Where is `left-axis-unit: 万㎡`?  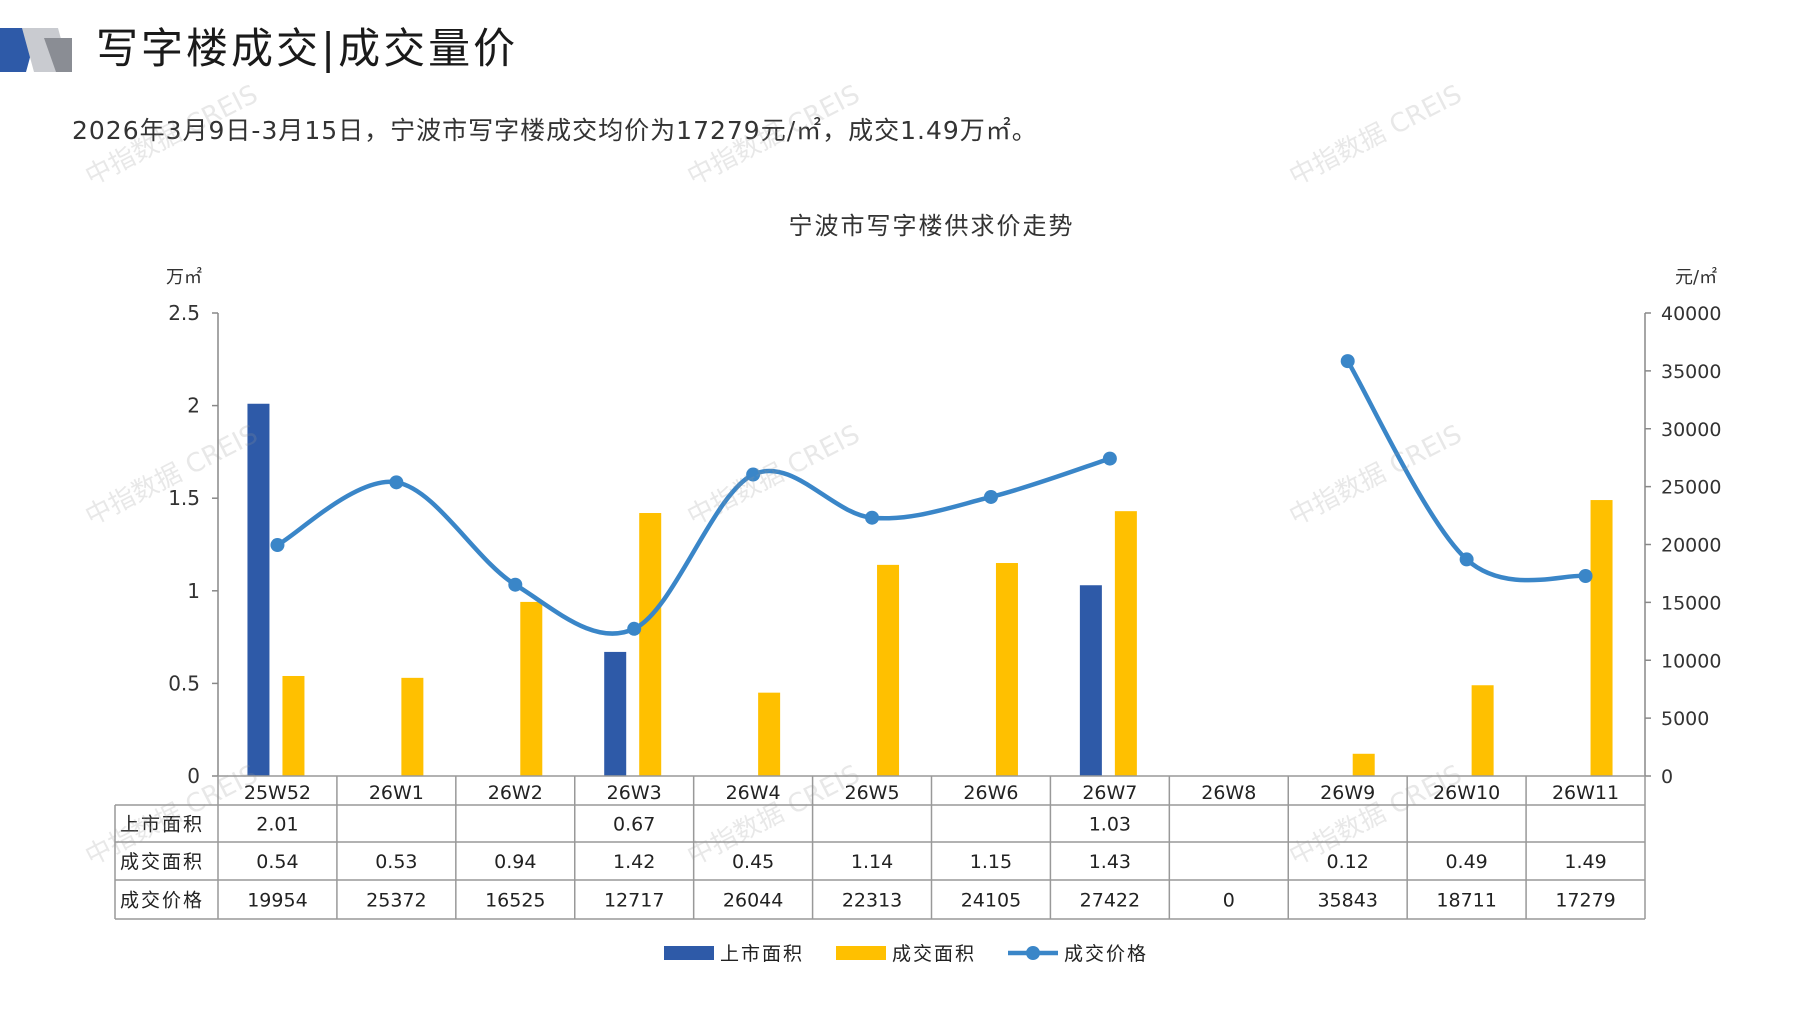
left-axis-unit: 万㎡ is located at coordinates (184, 277).